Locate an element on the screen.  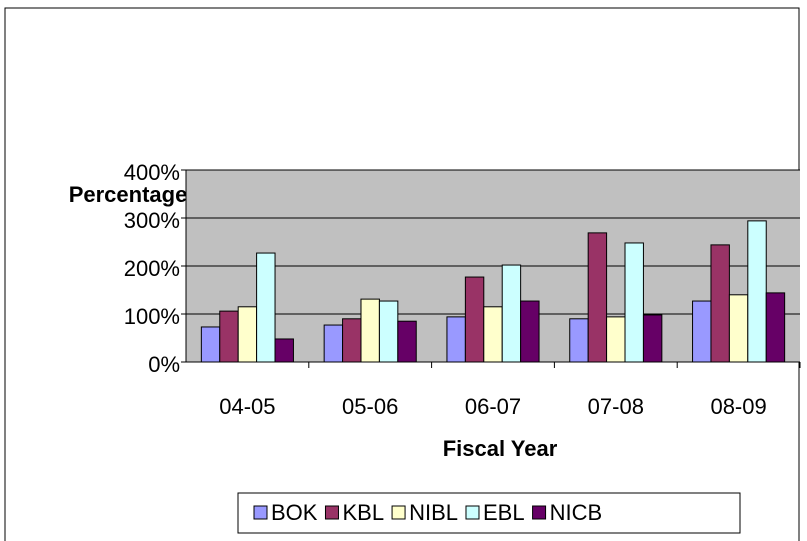
x-tick-label: 05-06 is located at coordinates (370, 406).